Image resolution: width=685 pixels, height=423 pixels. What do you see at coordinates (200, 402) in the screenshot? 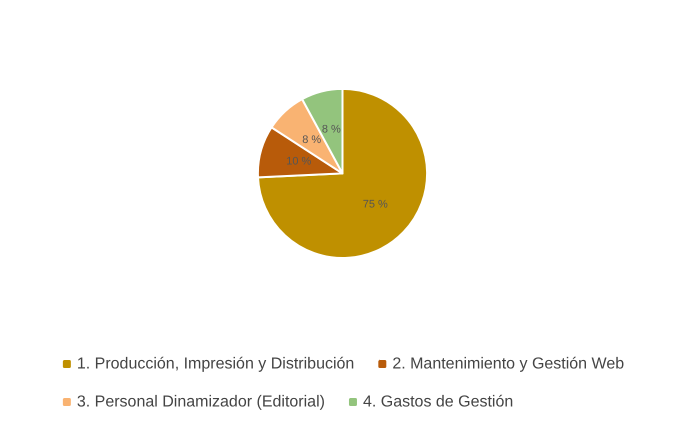
I see `legend-label: 3. Personal Dinamizador (Editorial)` at bounding box center [200, 402].